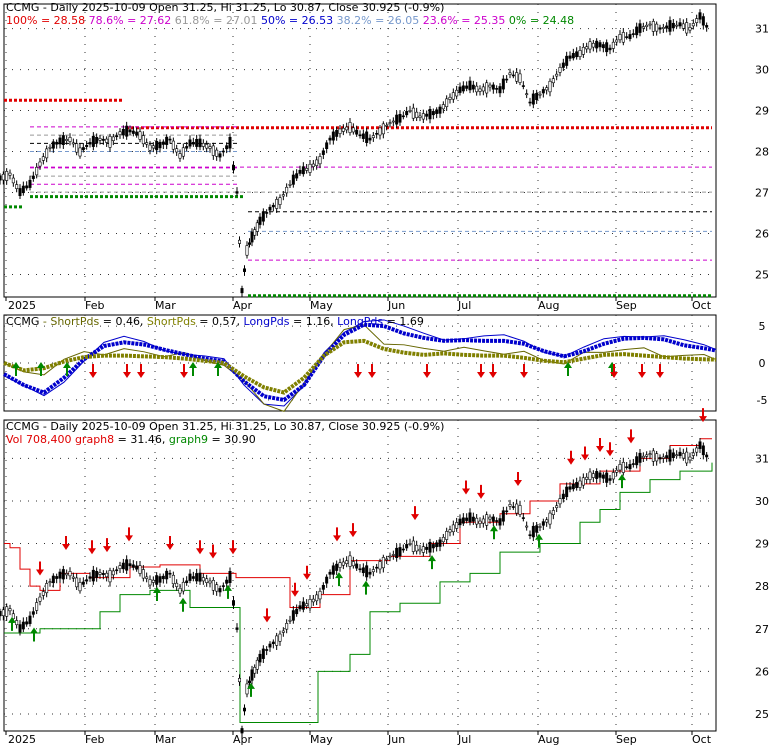  What do you see at coordinates (762, 586) in the screenshot?
I see `stops-ytick-labels: 25 26 27 28 29 30 31` at bounding box center [762, 586].